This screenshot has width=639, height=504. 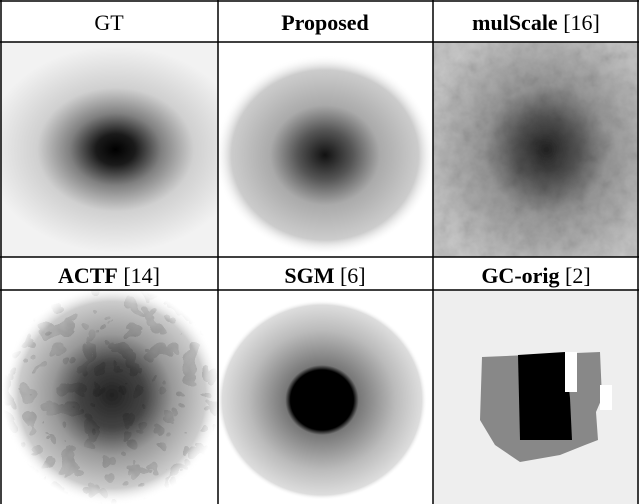 I want to click on label-name: SGM, so click(x=309, y=275).